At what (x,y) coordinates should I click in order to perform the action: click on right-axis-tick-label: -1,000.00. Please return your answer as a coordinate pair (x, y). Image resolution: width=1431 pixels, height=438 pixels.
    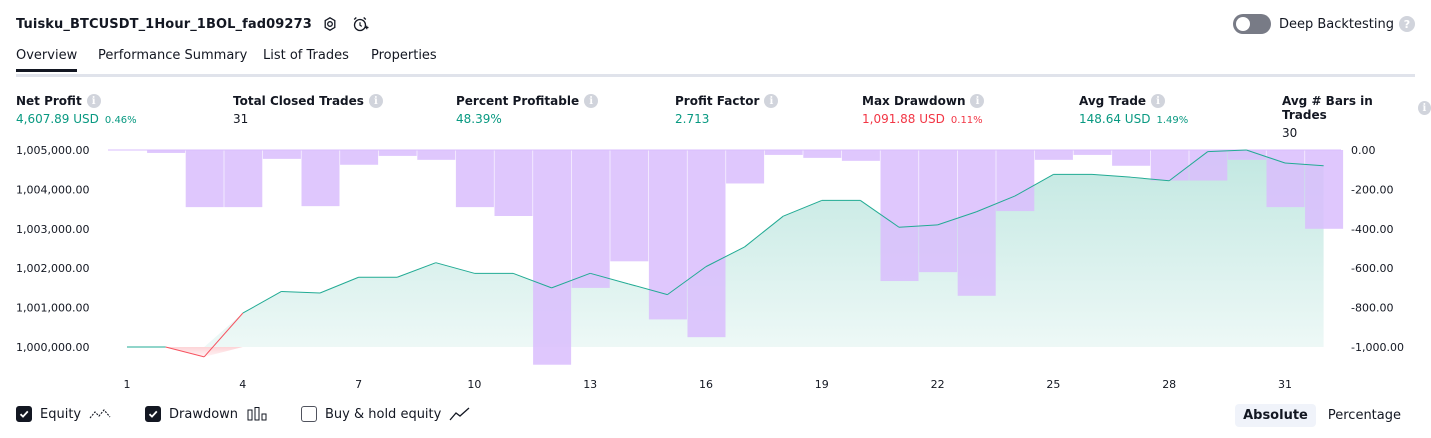
    Looking at the image, I should click on (1377, 347).